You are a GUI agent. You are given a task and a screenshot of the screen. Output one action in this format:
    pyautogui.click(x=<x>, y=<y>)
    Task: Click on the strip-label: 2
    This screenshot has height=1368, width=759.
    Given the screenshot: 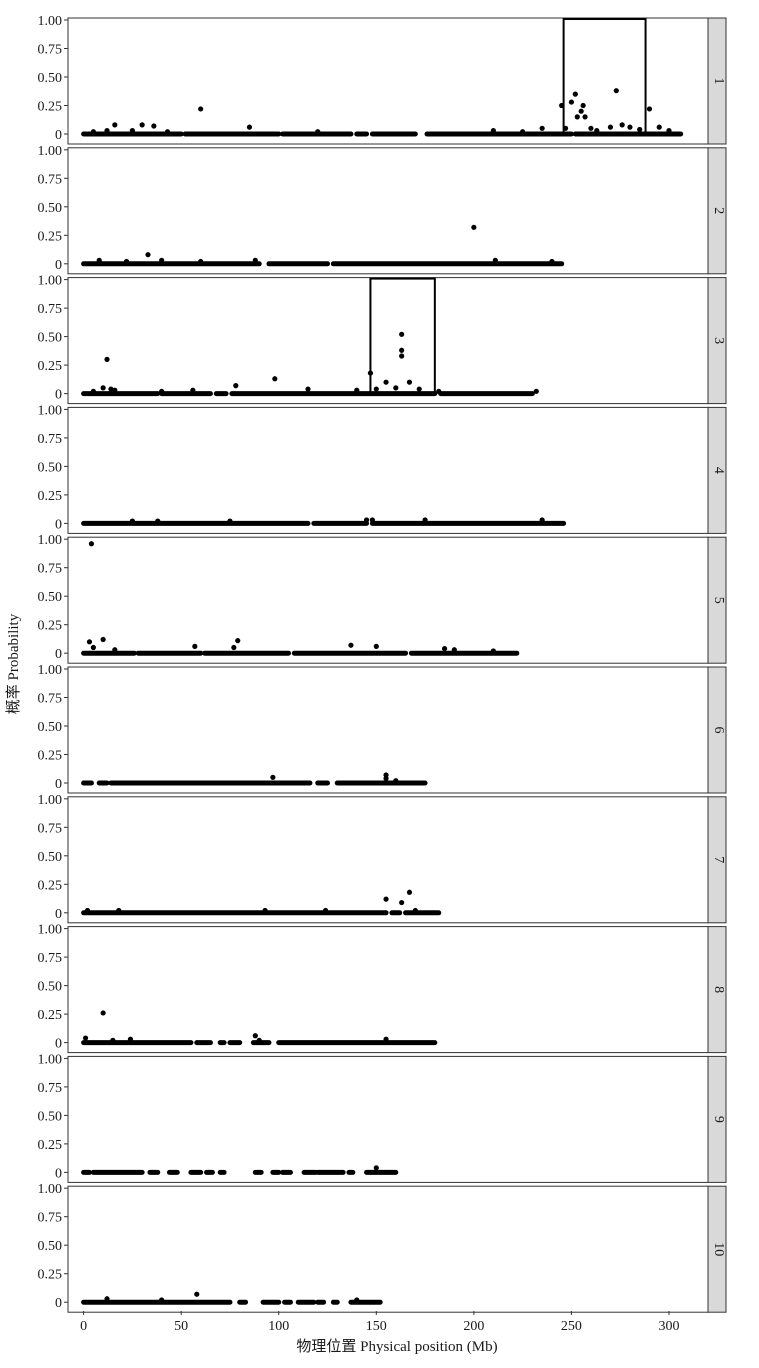 What is the action you would take?
    pyautogui.click(x=718, y=210)
    